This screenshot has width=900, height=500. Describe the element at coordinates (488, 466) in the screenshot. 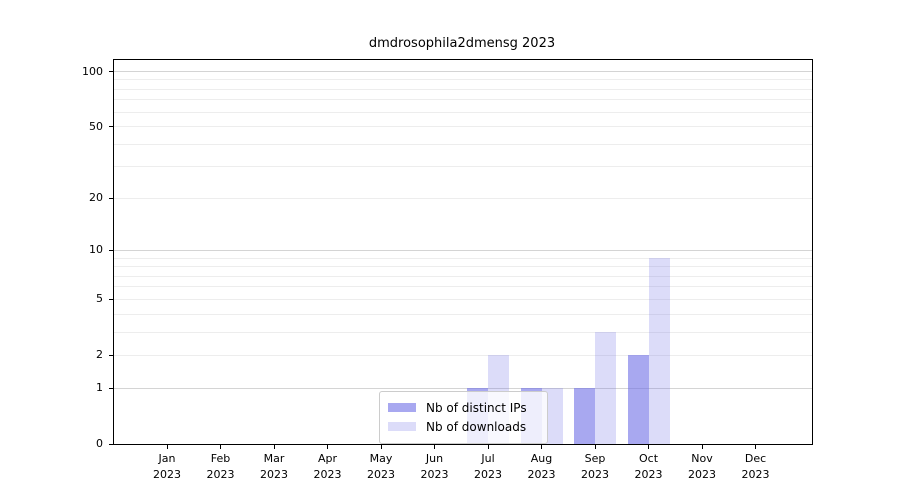

I see `x-tick-label: Jul 2023` at that location.